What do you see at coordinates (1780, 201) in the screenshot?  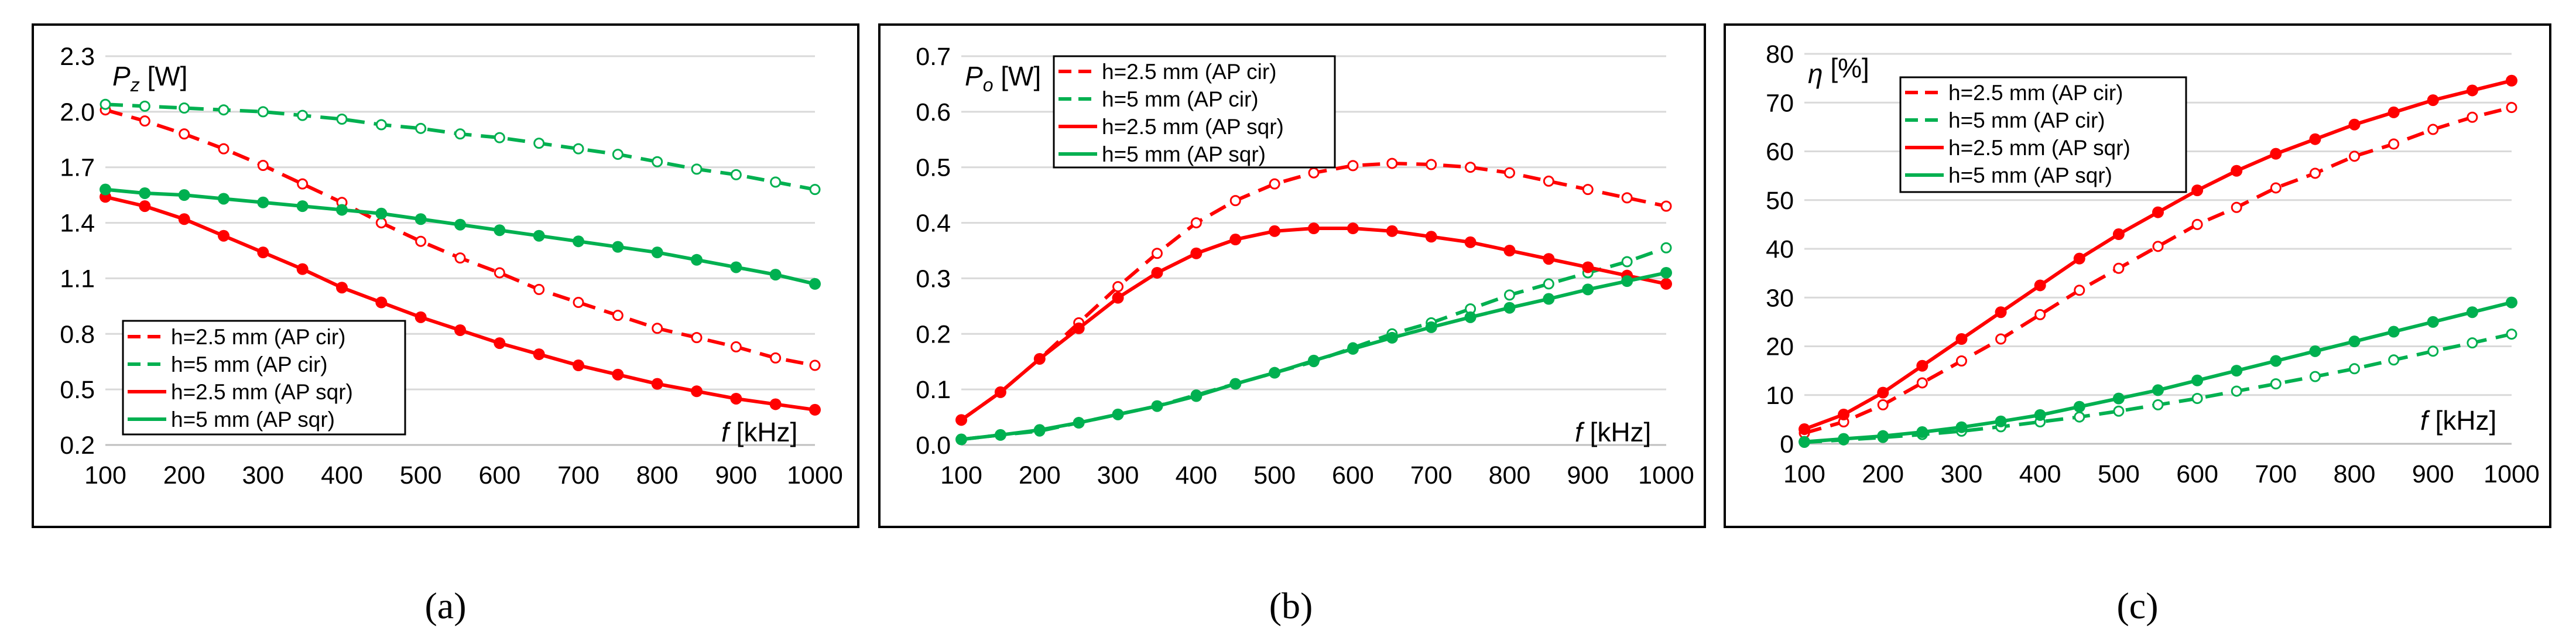 I see `panel-c-ytick-label: 50` at bounding box center [1780, 201].